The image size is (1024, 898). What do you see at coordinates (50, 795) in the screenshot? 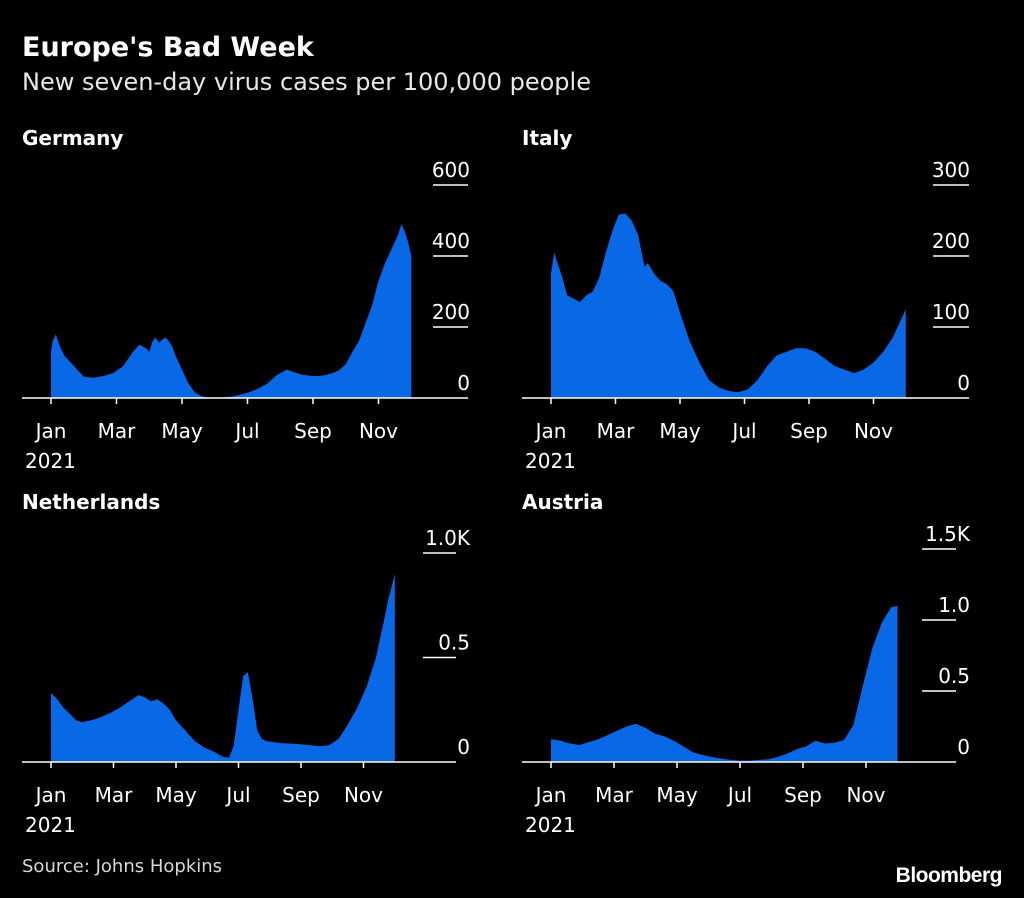
I see `x-tick-label-2-0: Jan` at bounding box center [50, 795].